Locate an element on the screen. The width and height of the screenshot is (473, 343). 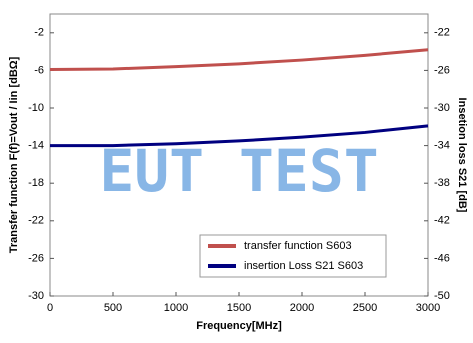
y2-tick-label: -38 is located at coordinates (442, 183).